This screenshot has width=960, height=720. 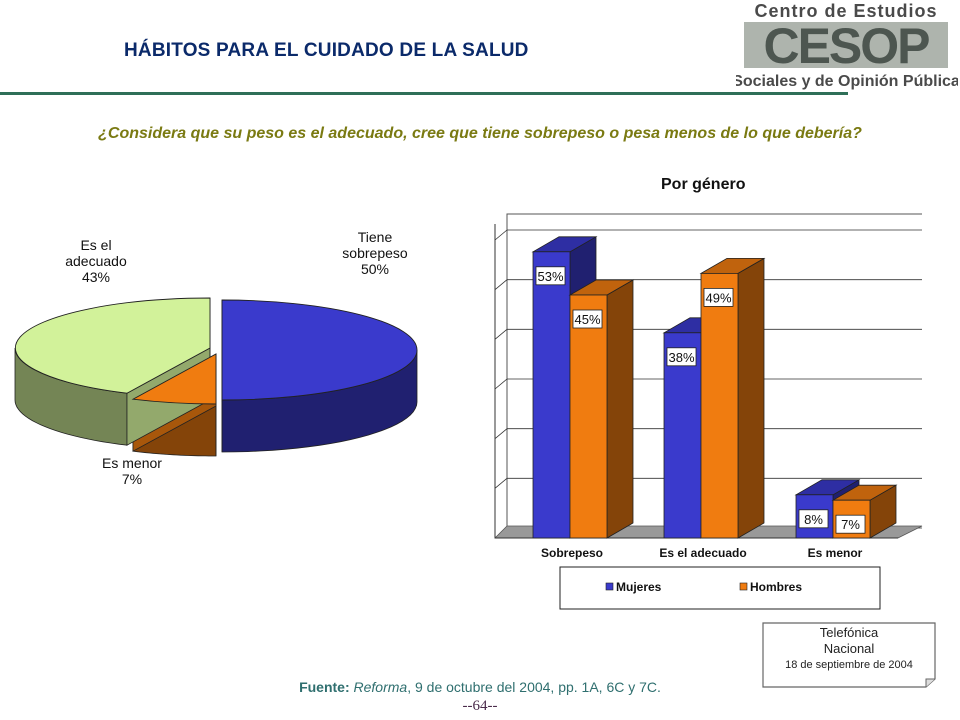 What do you see at coordinates (601, 409) in the screenshot?
I see `bar-hombres-0: 45%` at bounding box center [601, 409].